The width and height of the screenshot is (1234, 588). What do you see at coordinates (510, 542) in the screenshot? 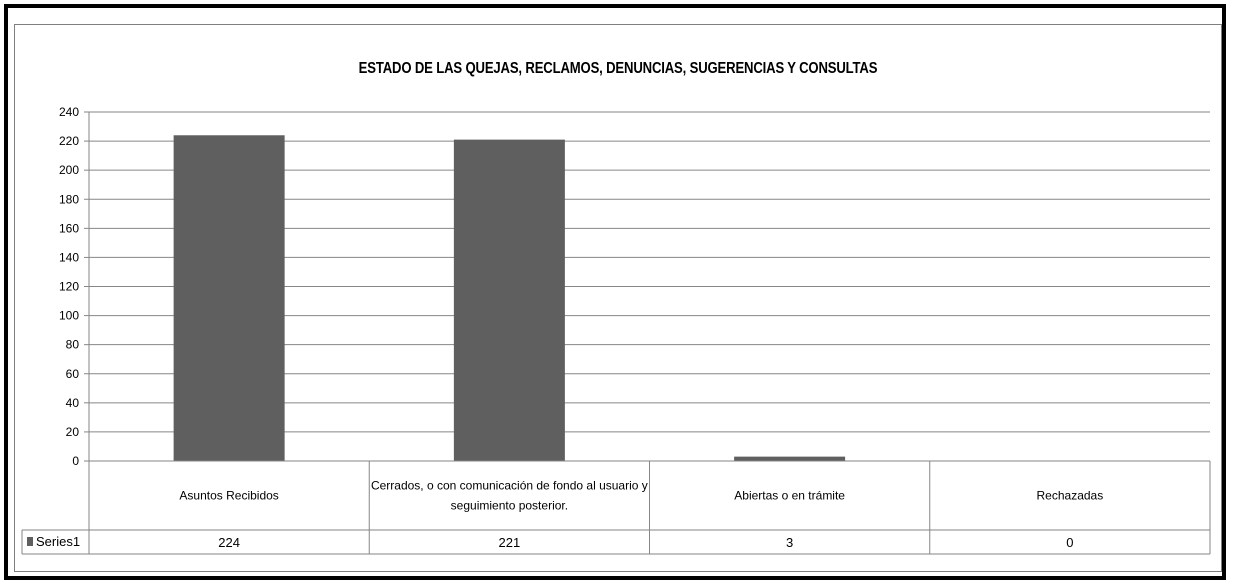
I see `data-value: 221` at bounding box center [510, 542].